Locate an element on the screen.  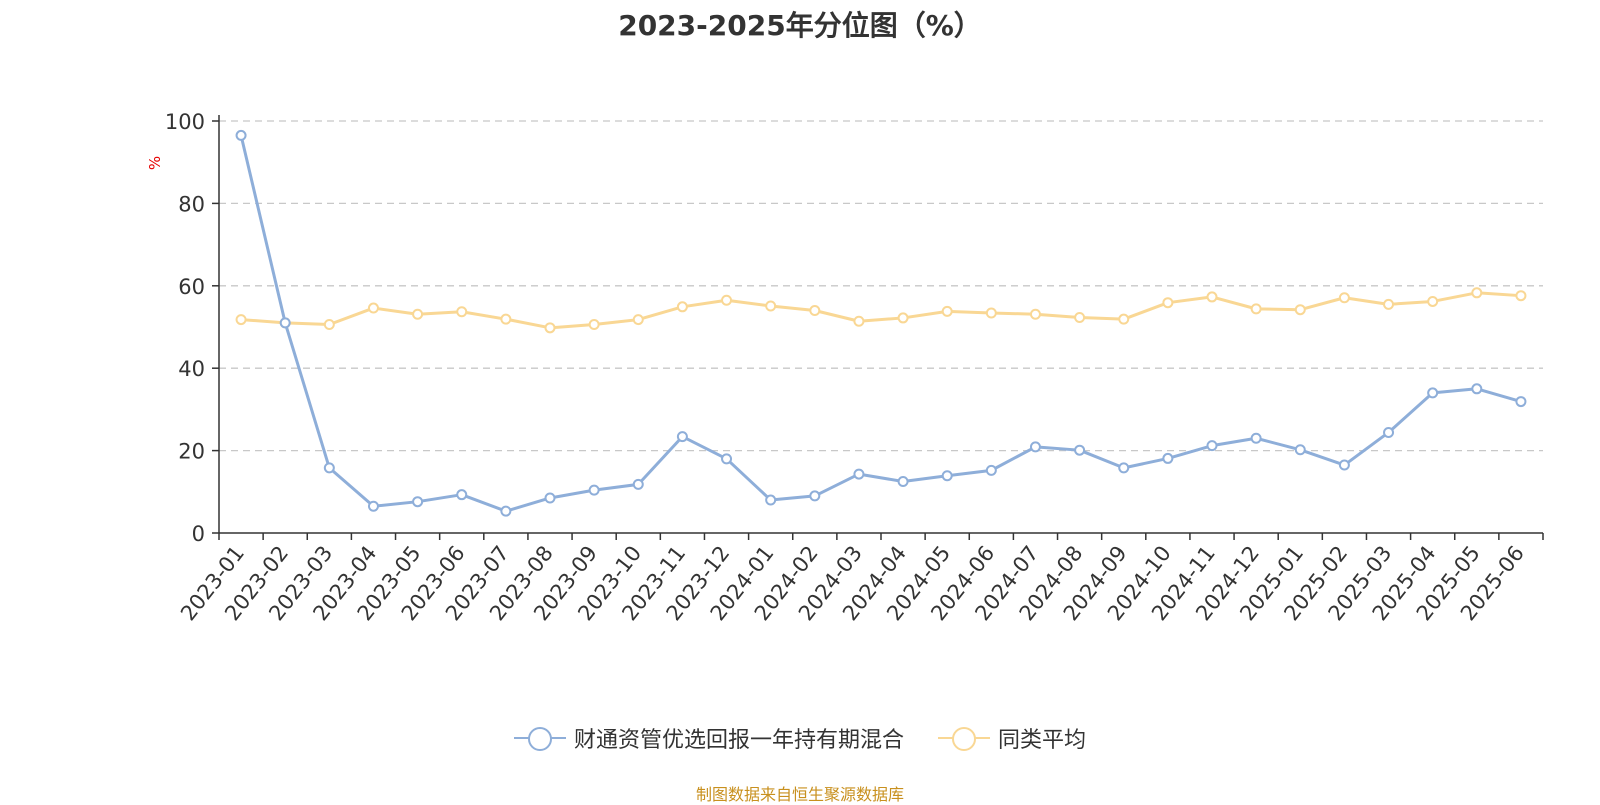
y-tick-label: 0 is located at coordinates (198, 534).